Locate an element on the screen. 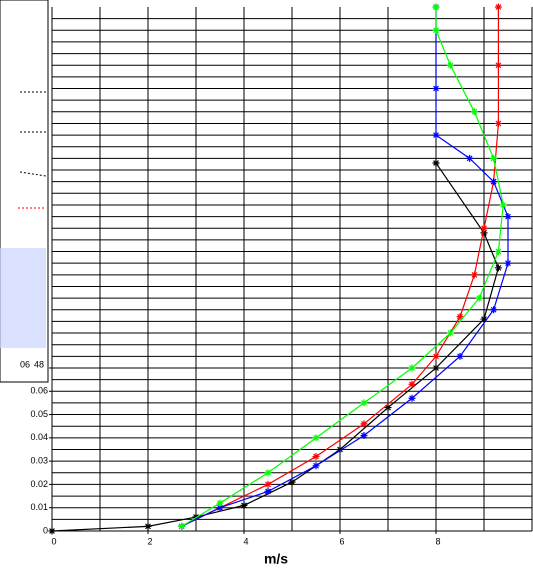 The image size is (533, 574). y-tick-label: 0 is located at coordinates (45, 530).